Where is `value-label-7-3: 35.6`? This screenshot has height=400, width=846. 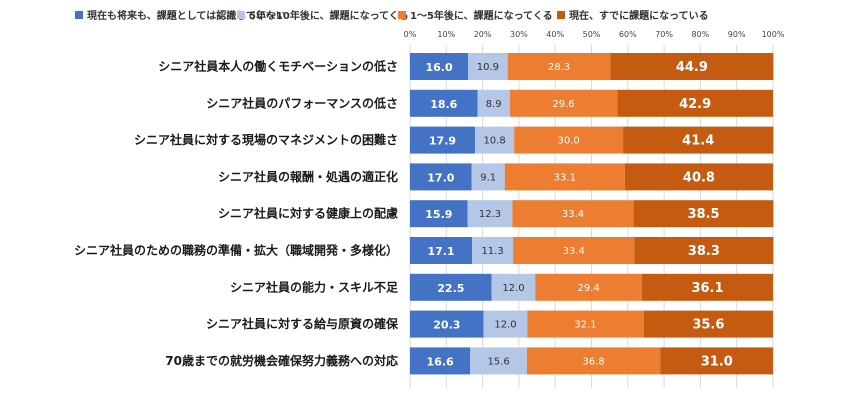
value-label-7-3: 35.6 is located at coordinates (708, 325).